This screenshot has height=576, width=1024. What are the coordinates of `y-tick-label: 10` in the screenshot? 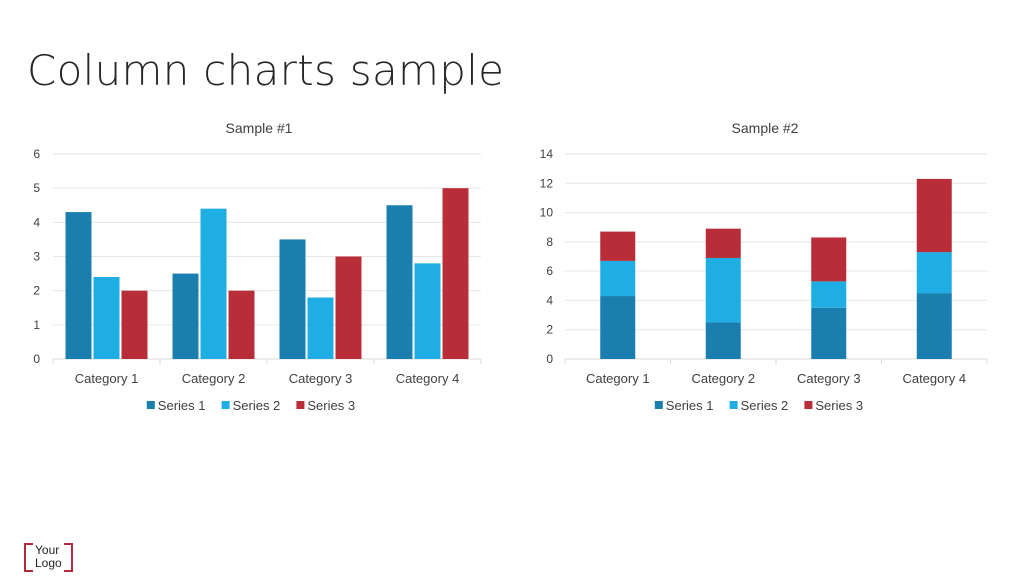 It's located at (547, 213).